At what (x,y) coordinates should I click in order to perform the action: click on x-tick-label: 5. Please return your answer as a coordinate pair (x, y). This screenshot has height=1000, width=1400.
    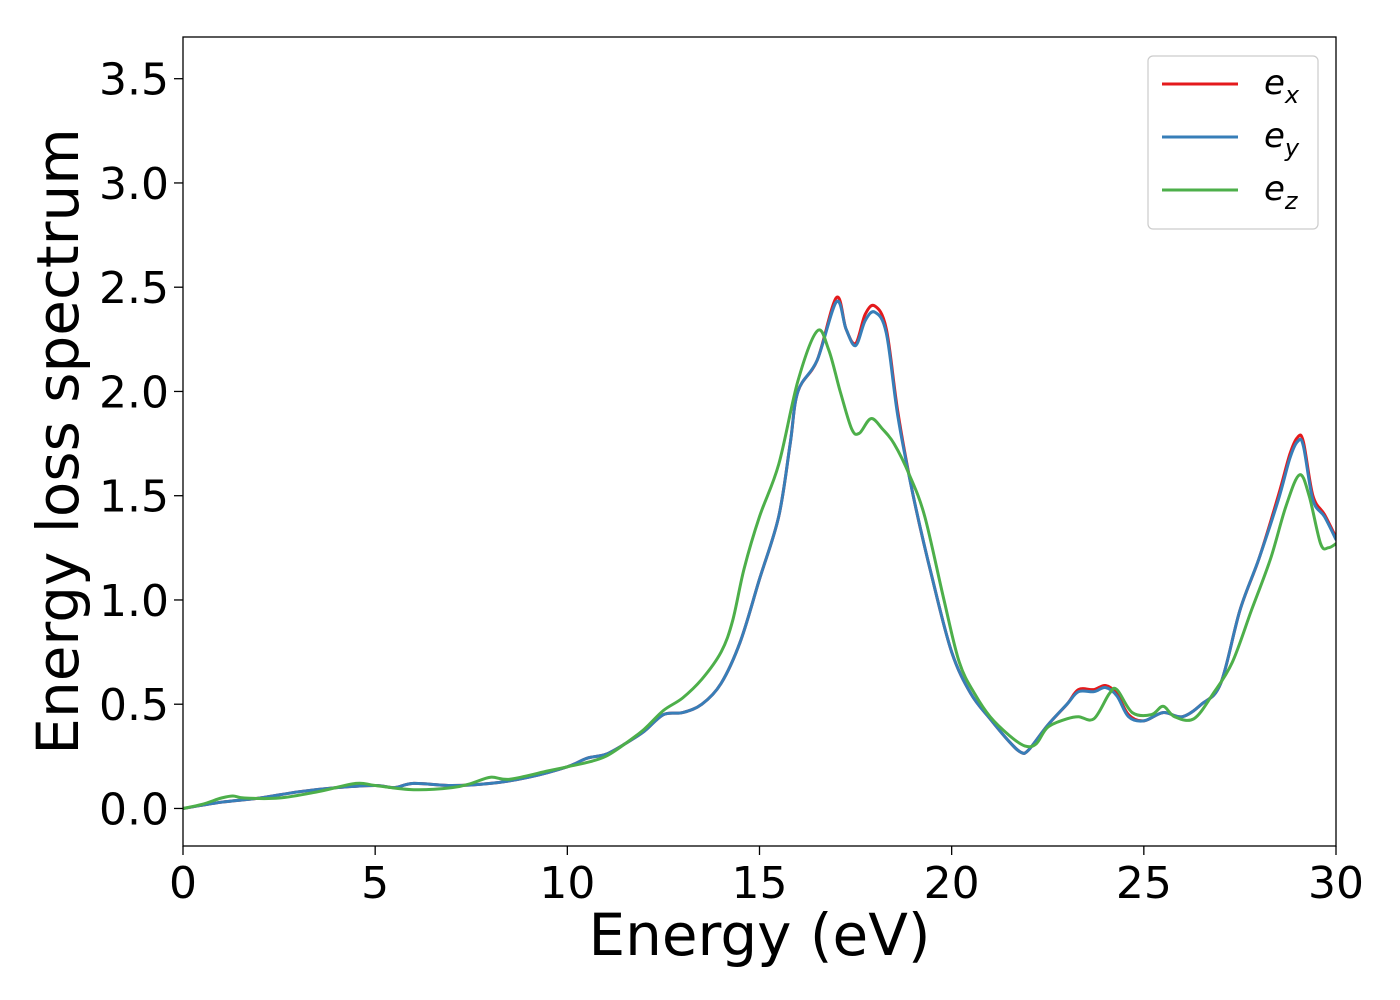
    Looking at the image, I should click on (375, 883).